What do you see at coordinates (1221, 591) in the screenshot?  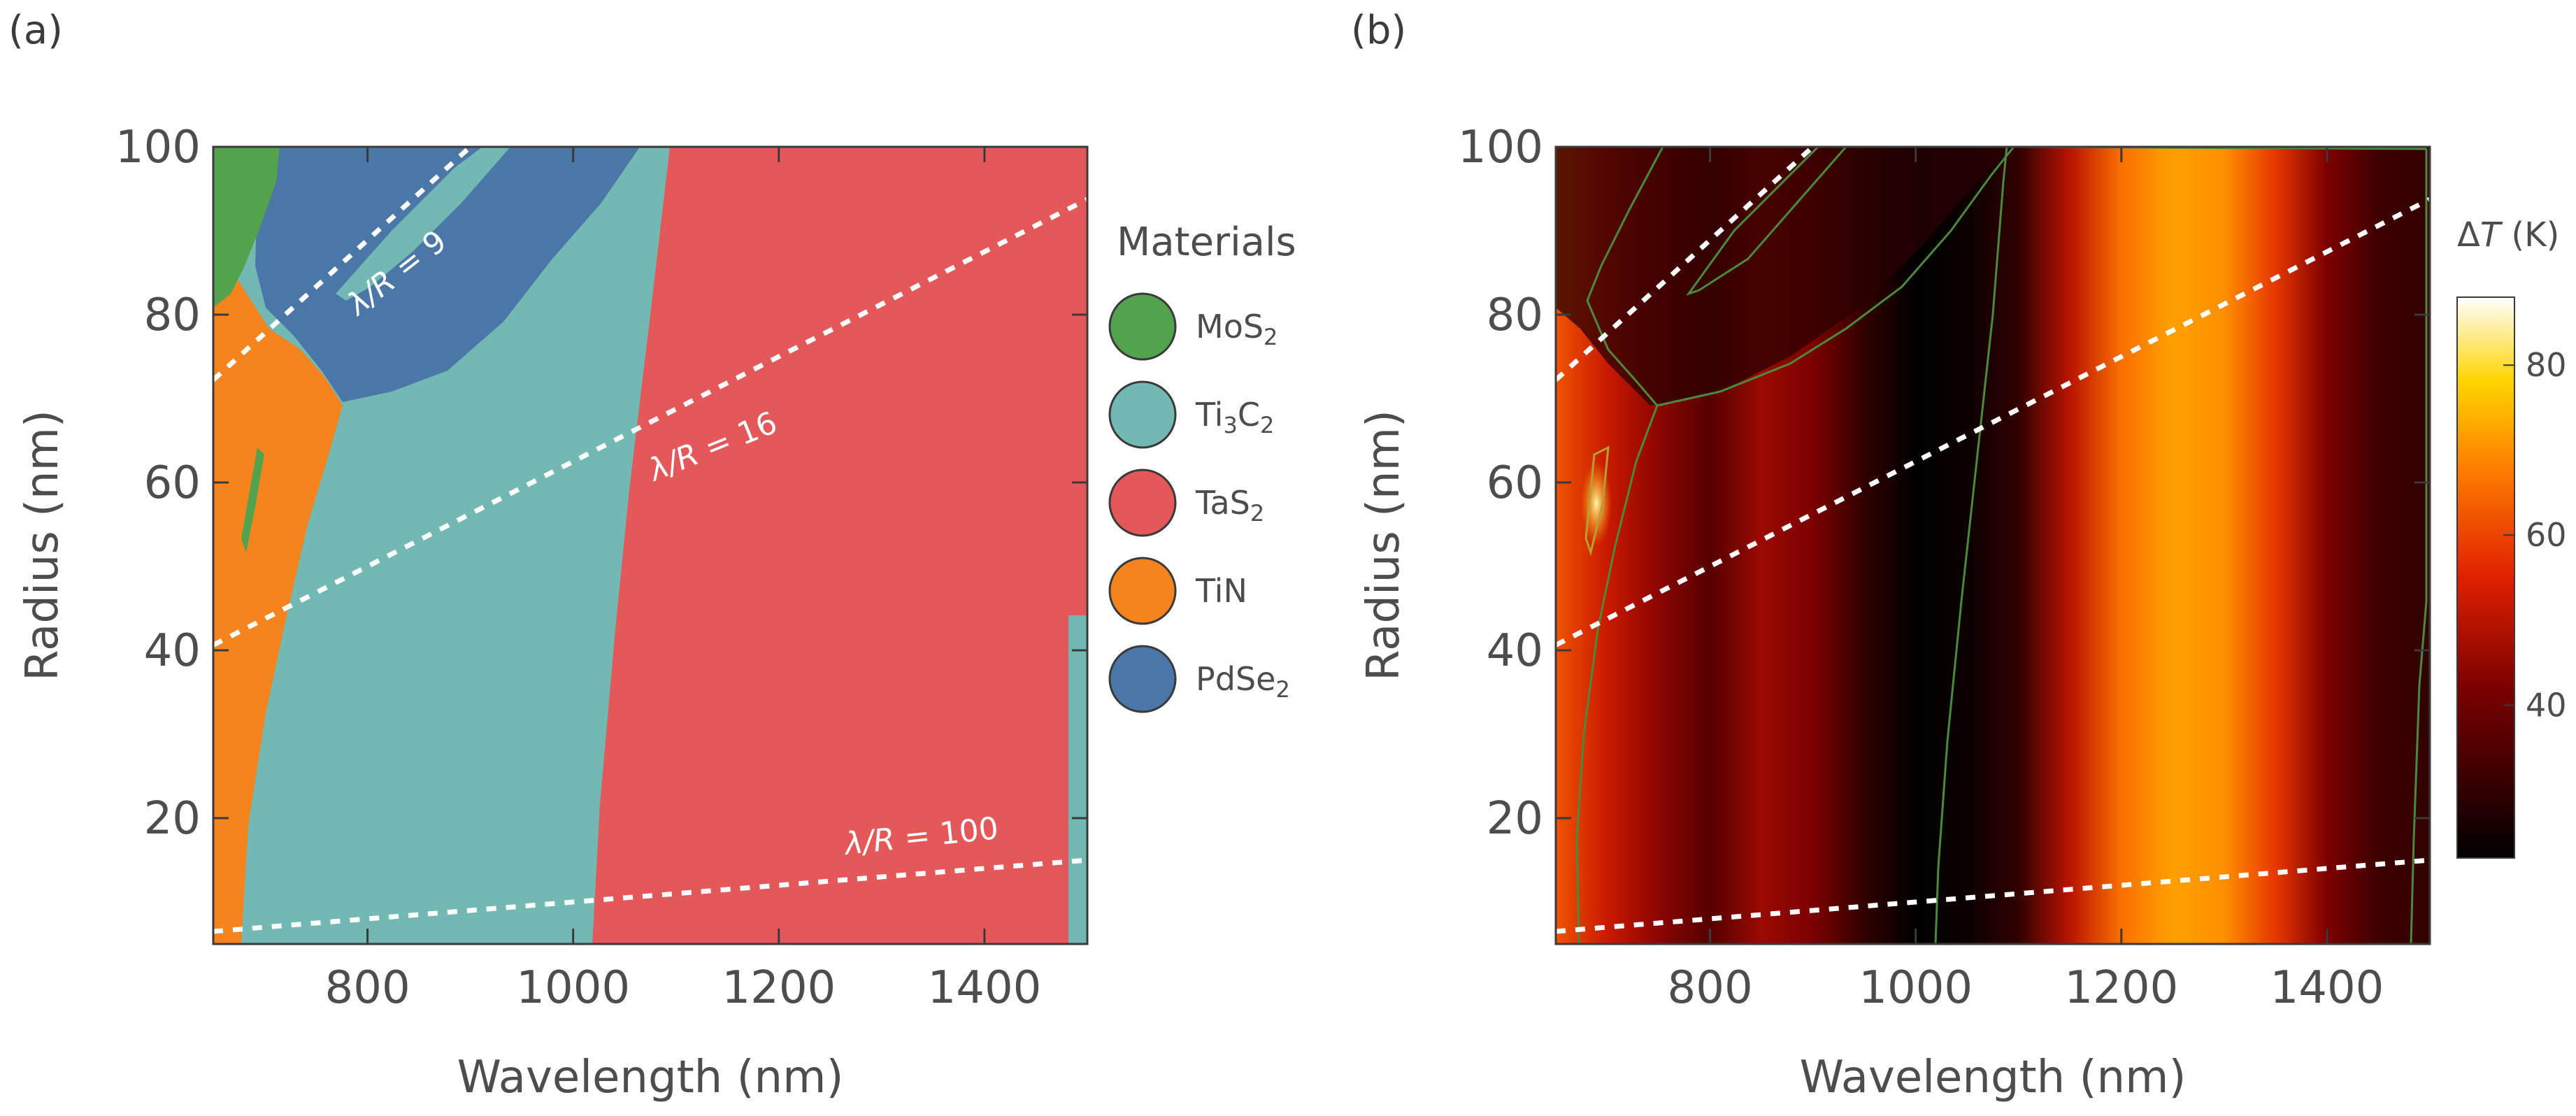 I see `legend-label-3: TiN` at bounding box center [1221, 591].